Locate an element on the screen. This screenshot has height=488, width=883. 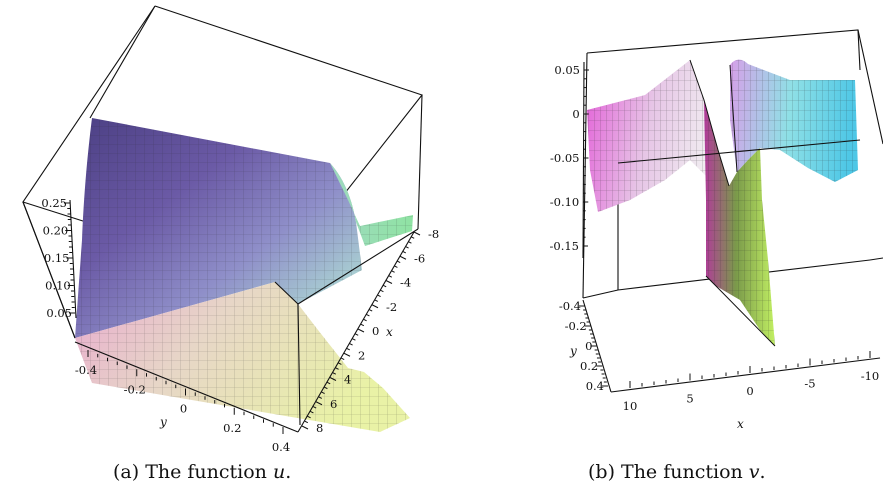
panel-b-y-axis is located at coordinates (597, 346).